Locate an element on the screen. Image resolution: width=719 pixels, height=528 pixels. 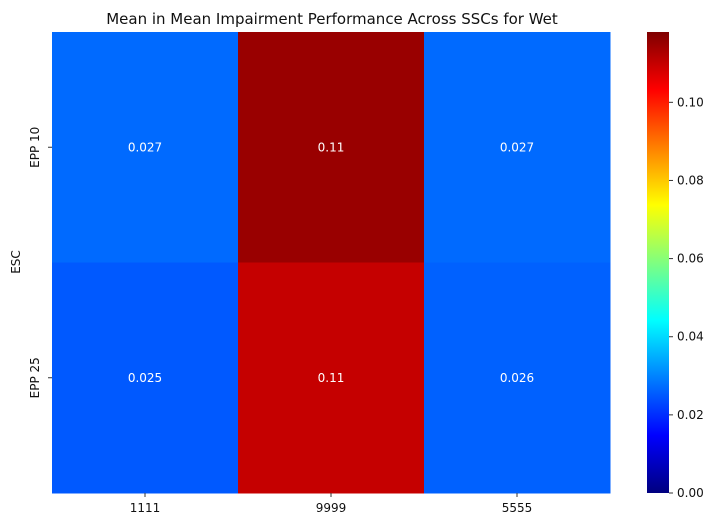
colorbar is located at coordinates (658, 262).